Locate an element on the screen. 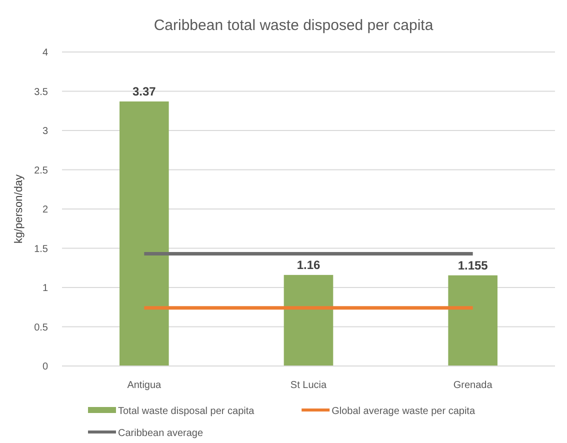 Image resolution: width=567 pixels, height=443 pixels. y-tick-label: 3.5 is located at coordinates (41, 92).